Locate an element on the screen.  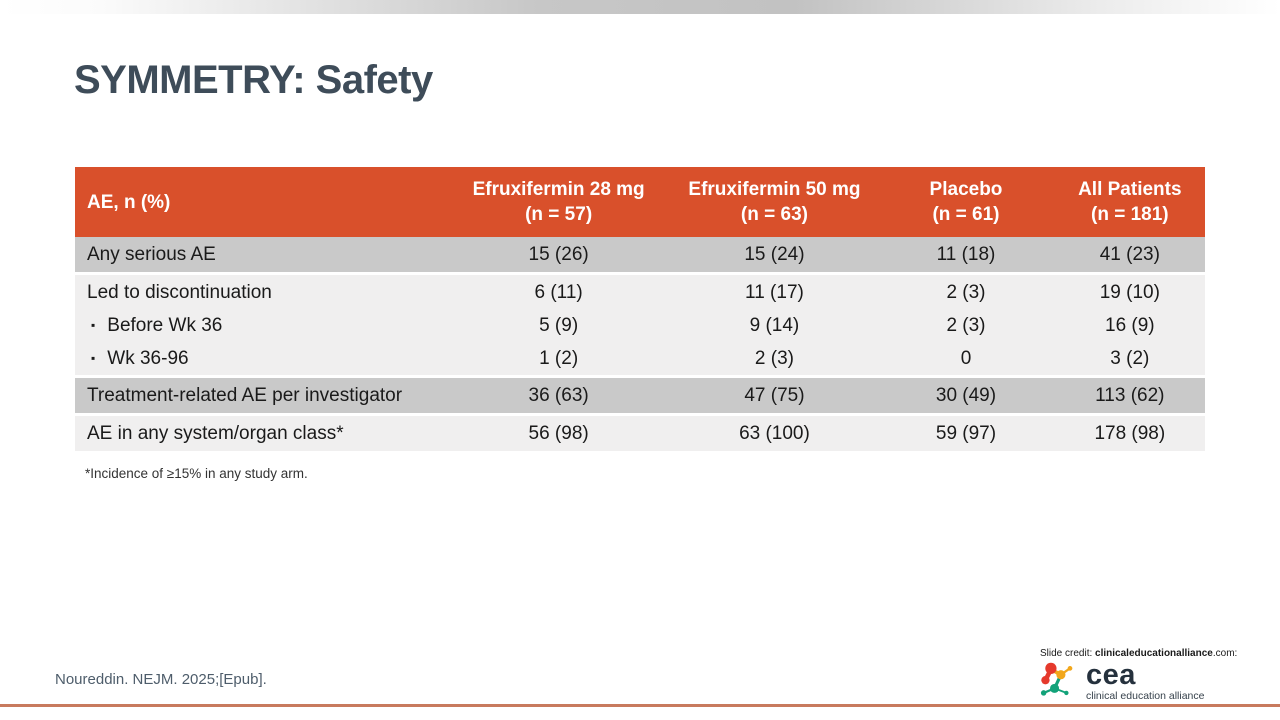
cell-value: 6 (11) is located at coordinates (558, 292).